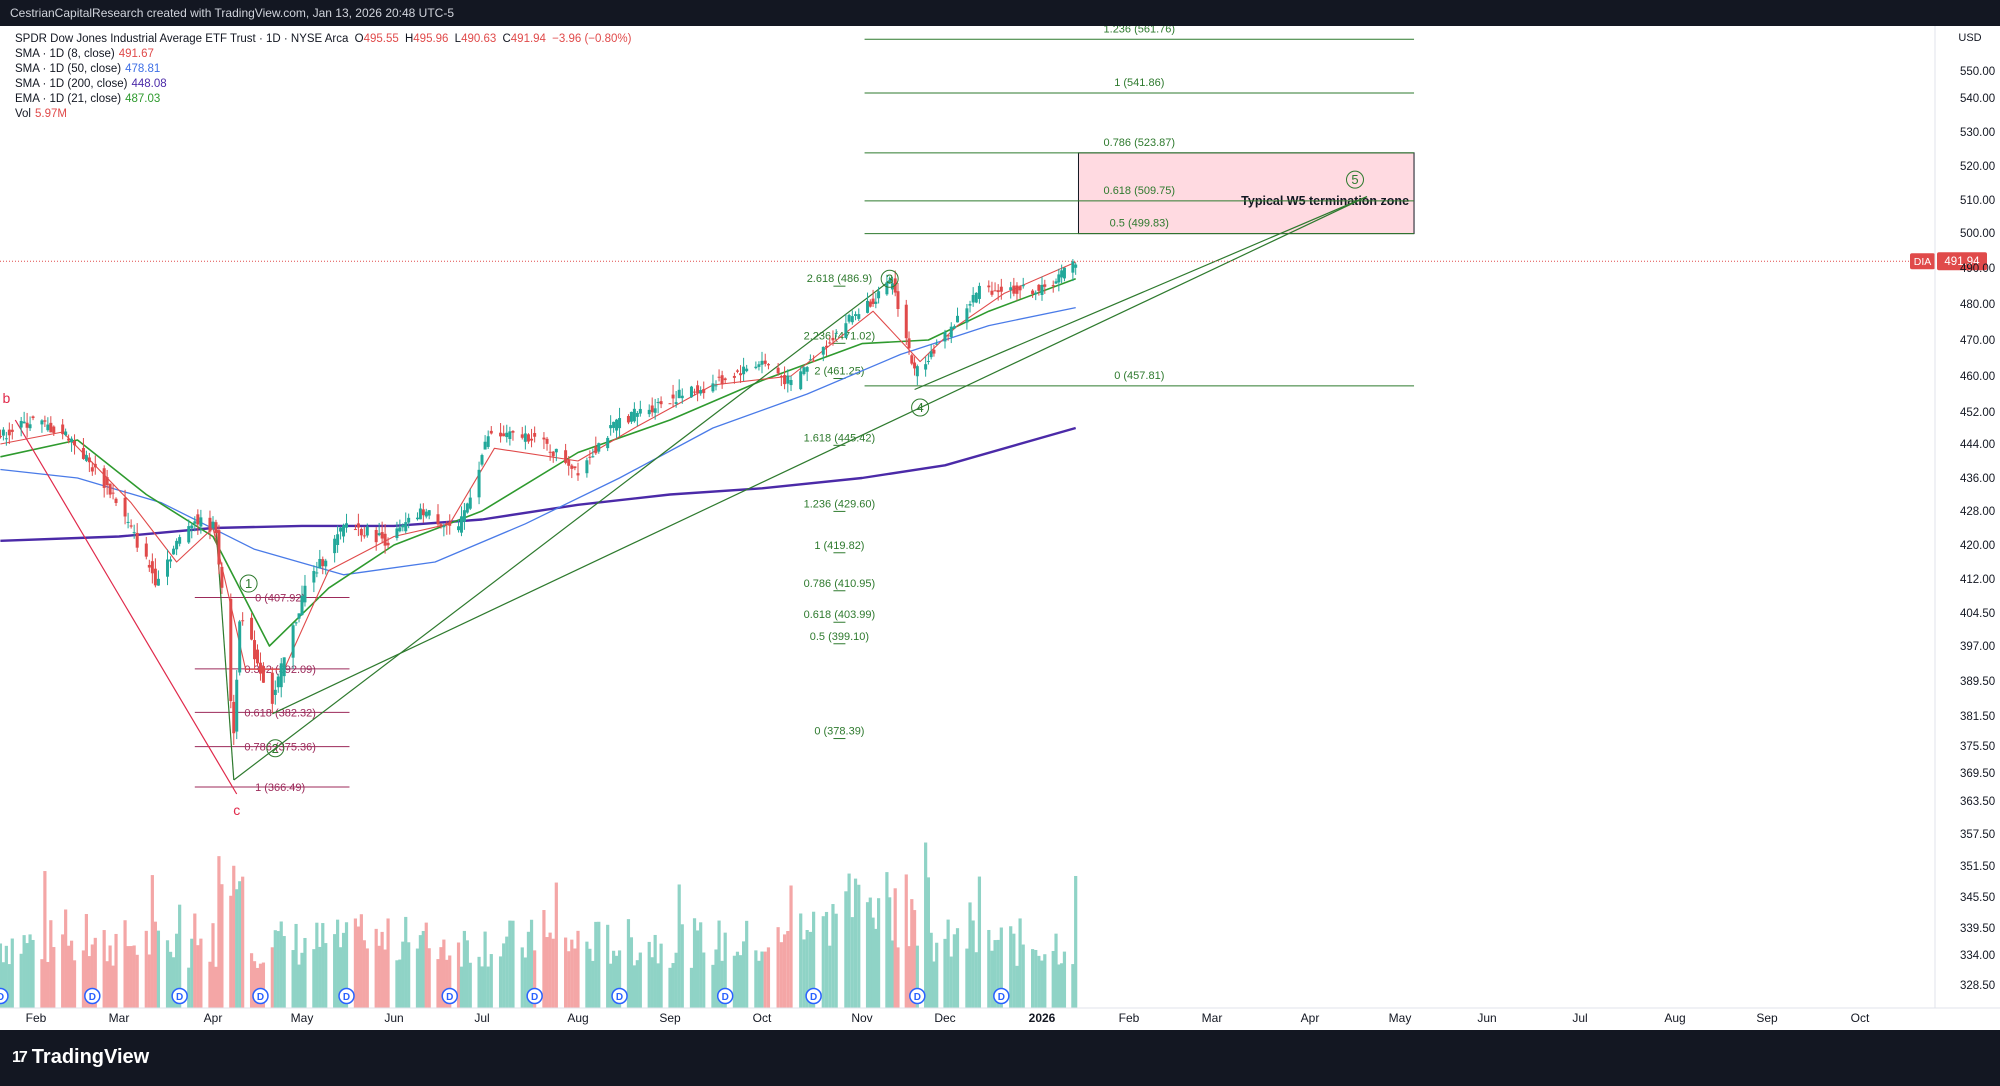 Image resolution: width=2000 pixels, height=1086 pixels. What do you see at coordinates (323, 114) in the screenshot?
I see `legend-indicator-volume: Vol 5.97M` at bounding box center [323, 114].